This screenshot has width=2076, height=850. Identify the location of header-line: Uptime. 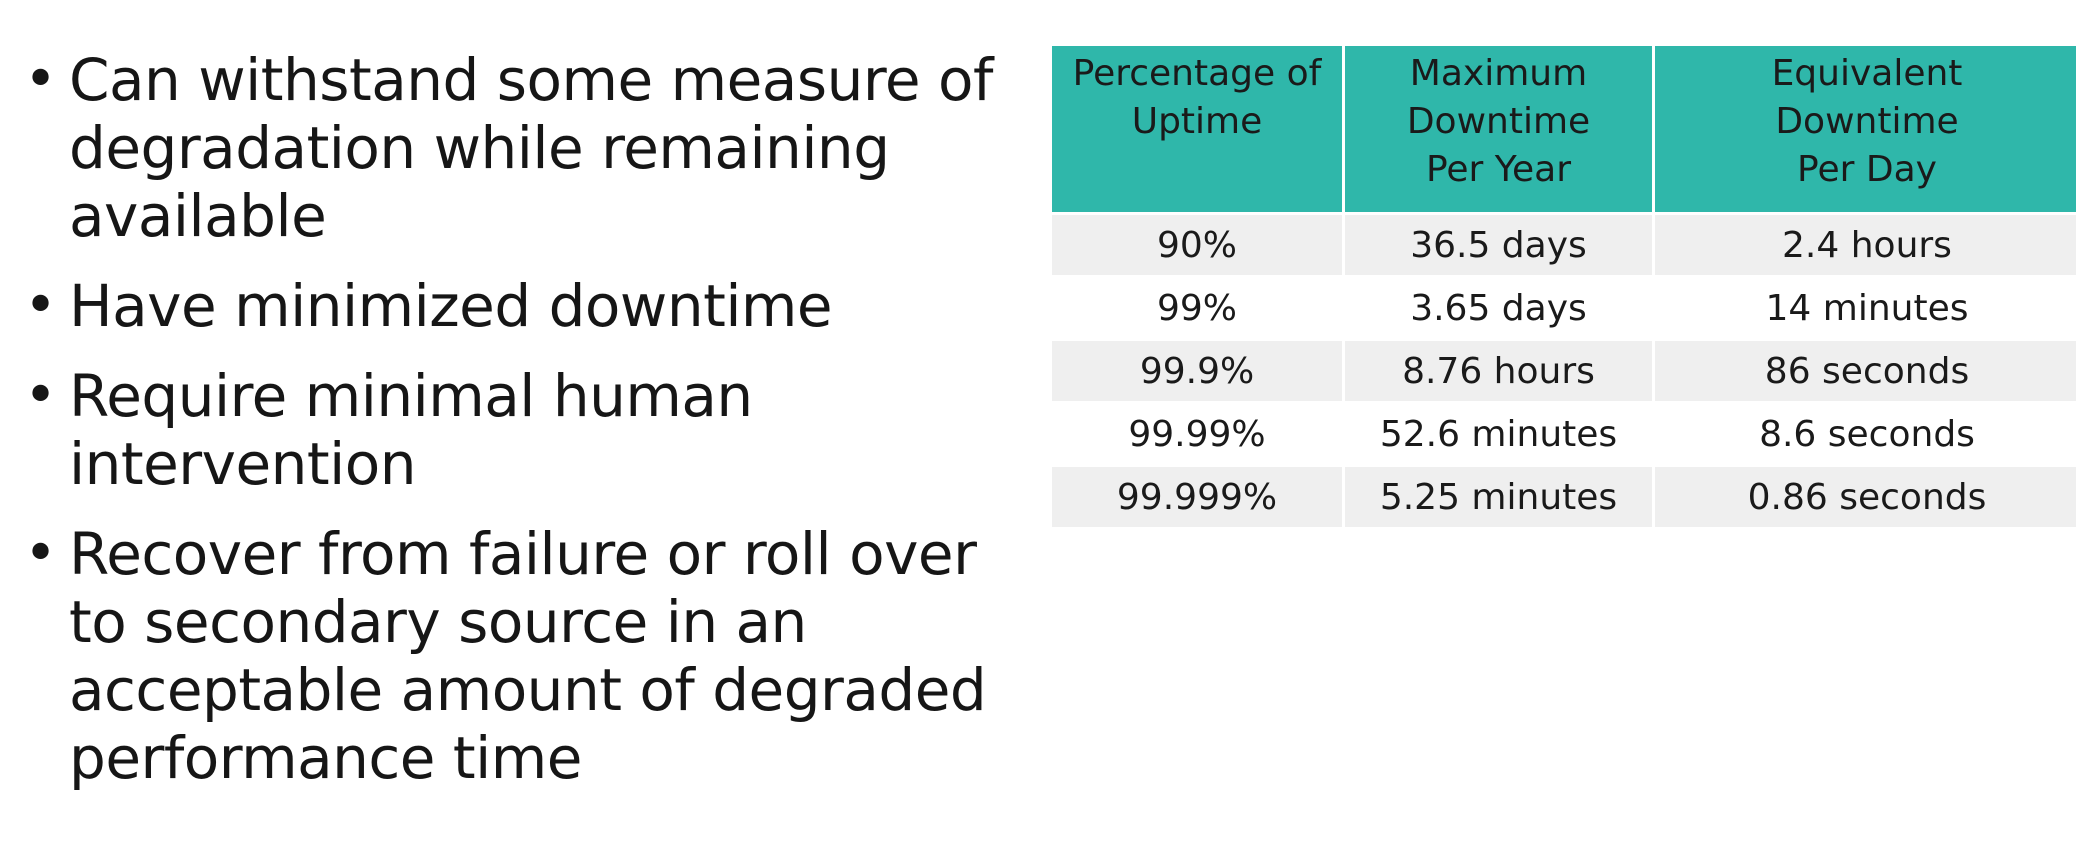
(1197, 121).